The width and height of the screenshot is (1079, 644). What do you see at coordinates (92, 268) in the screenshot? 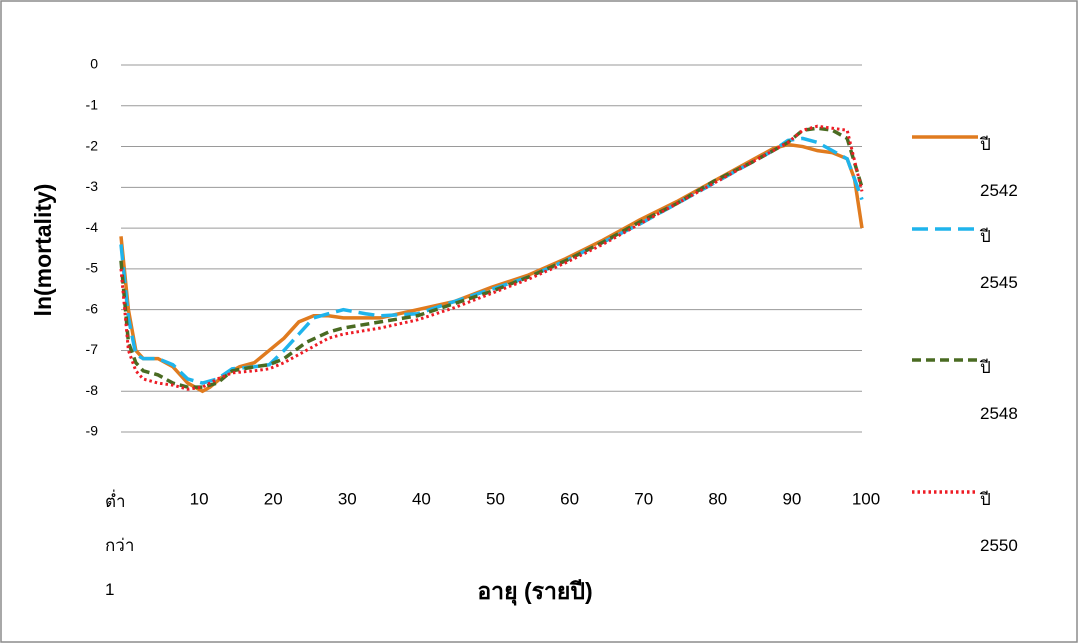
I see `y-tick-label: -5` at bounding box center [92, 268].